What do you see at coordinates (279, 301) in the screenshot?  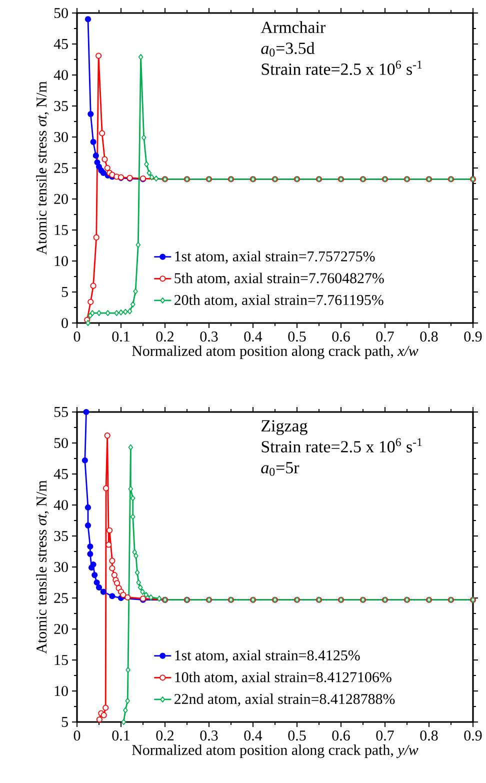 I see `legend-label: 20th atom, axial strain=7.761195%` at bounding box center [279, 301].